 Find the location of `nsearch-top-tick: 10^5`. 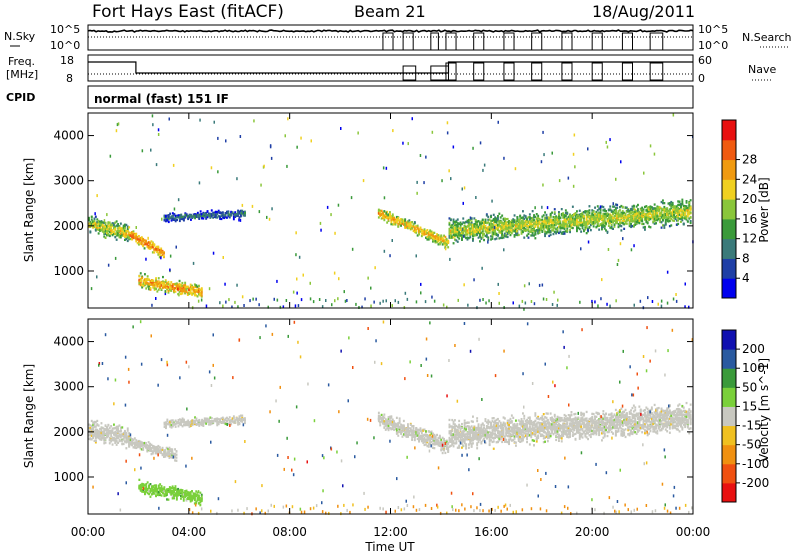

nsearch-top-tick: 10^5 is located at coordinates (713, 29).